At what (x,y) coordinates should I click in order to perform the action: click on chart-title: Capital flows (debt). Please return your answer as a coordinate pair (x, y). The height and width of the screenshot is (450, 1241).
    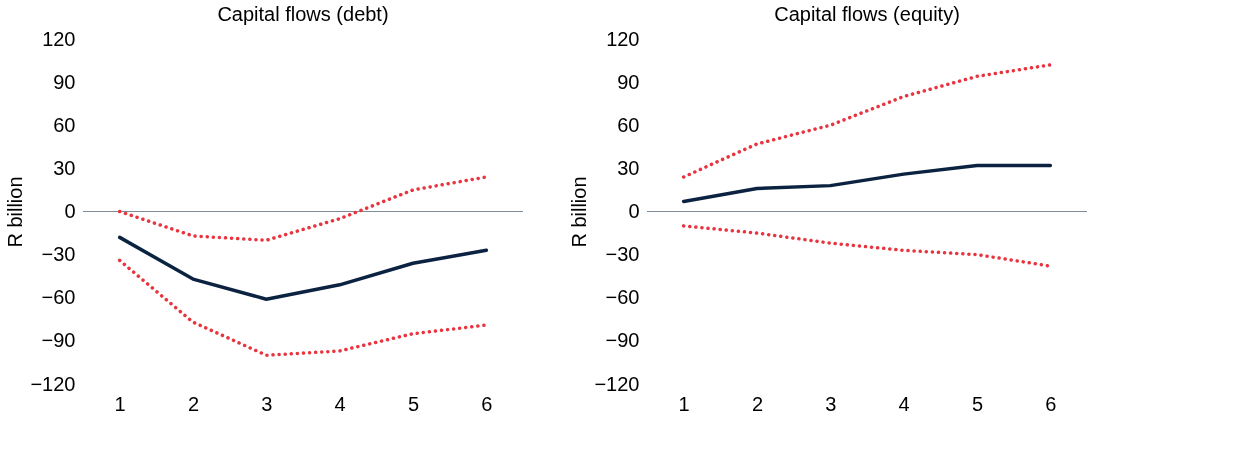
    Looking at the image, I should click on (303, 14).